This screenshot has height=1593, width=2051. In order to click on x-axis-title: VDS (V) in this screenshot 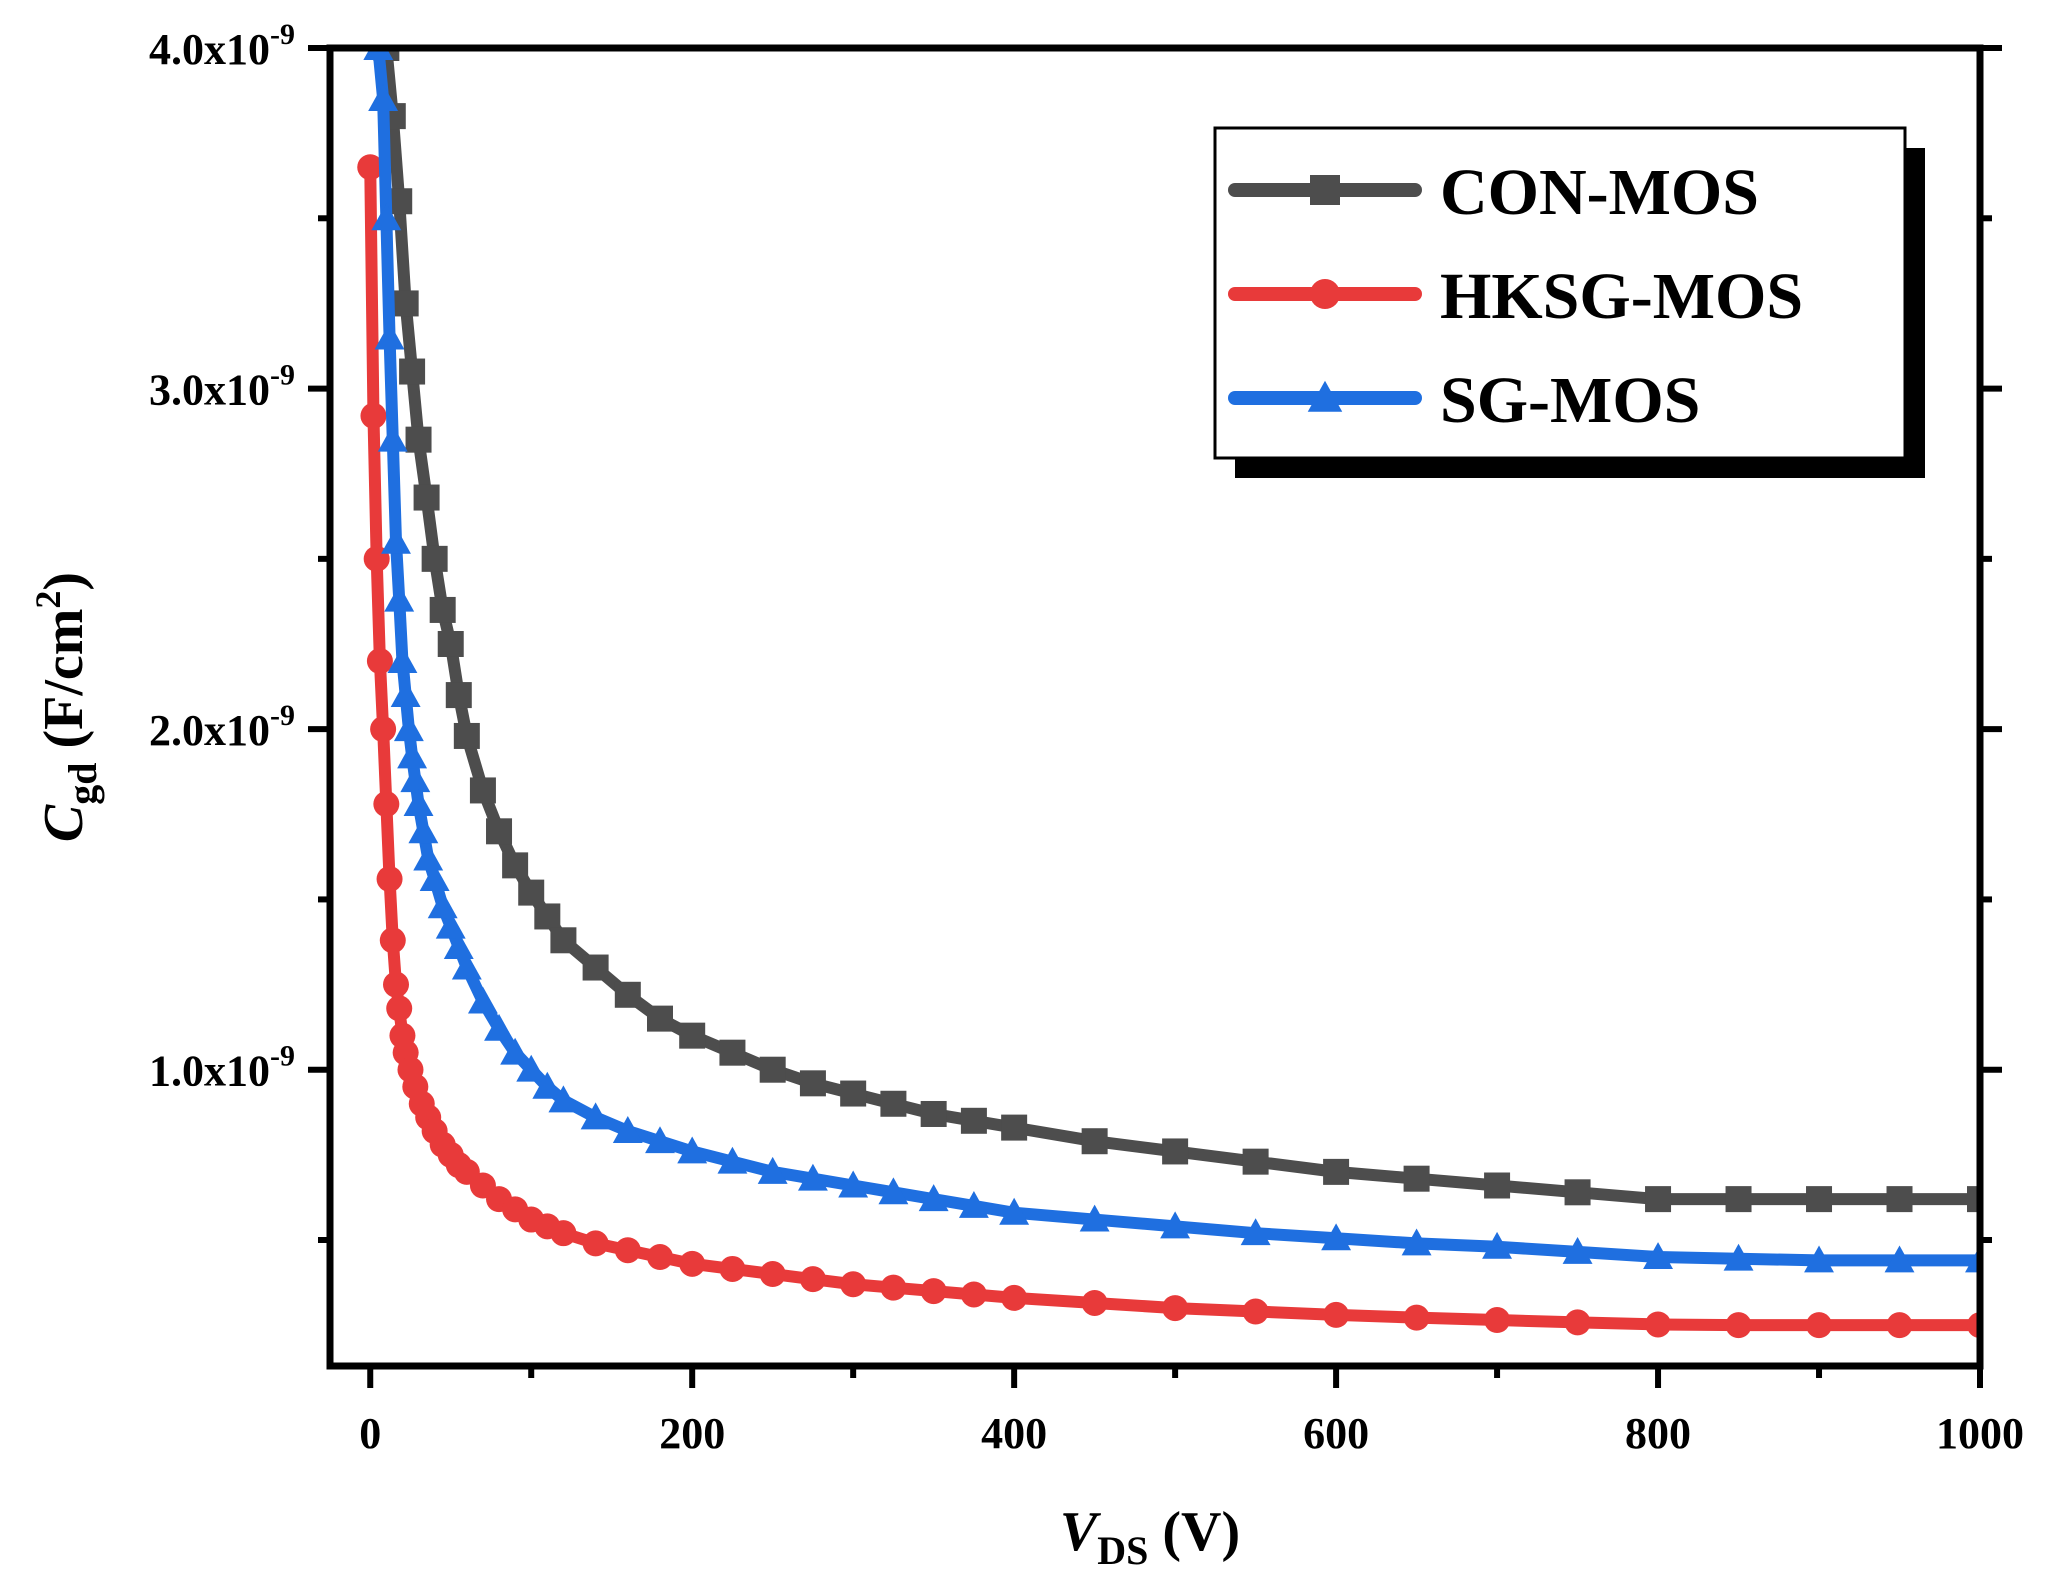, I will do `click(1150, 1537)`.